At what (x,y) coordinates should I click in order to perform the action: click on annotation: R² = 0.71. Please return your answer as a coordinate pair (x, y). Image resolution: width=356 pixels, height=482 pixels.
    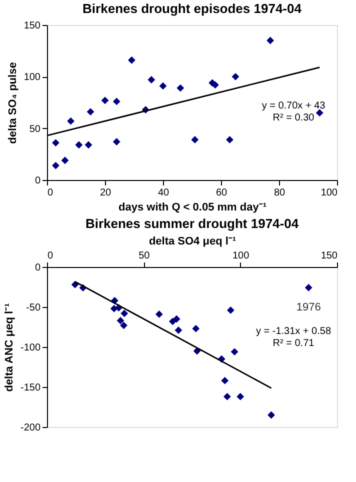
    Looking at the image, I should click on (293, 343).